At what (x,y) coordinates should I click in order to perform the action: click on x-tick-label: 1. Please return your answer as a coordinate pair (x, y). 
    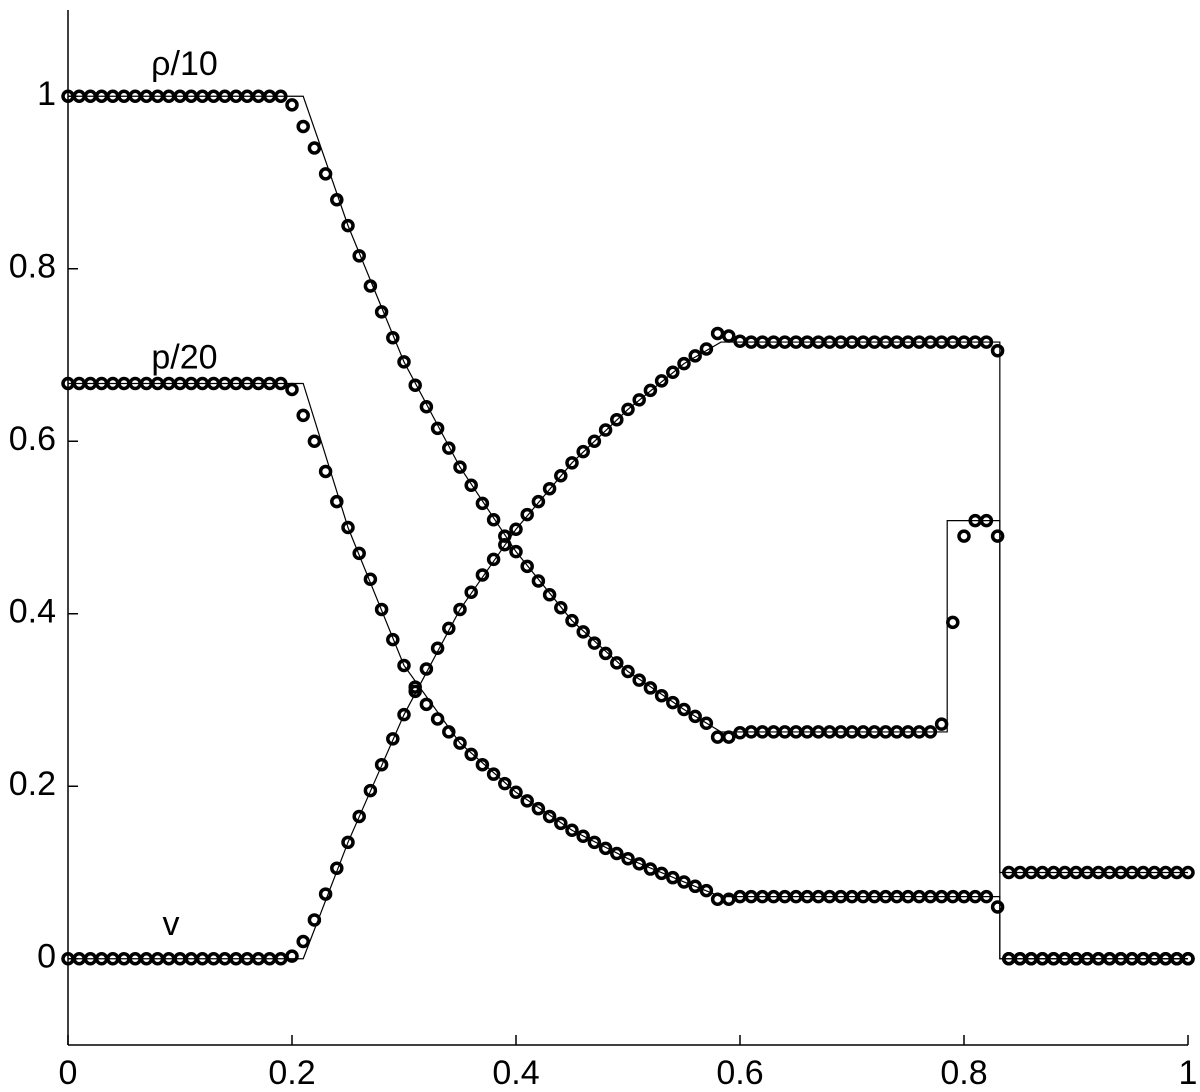
    Looking at the image, I should click on (1188, 1073).